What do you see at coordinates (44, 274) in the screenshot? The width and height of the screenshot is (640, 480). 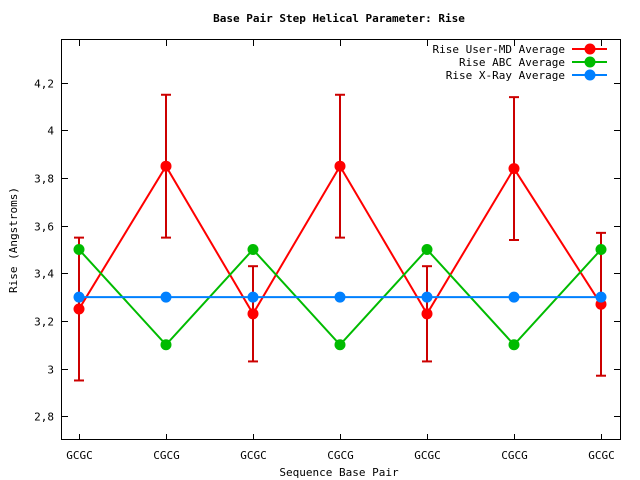 I see `y-tick-label: 3,4` at bounding box center [44, 274].